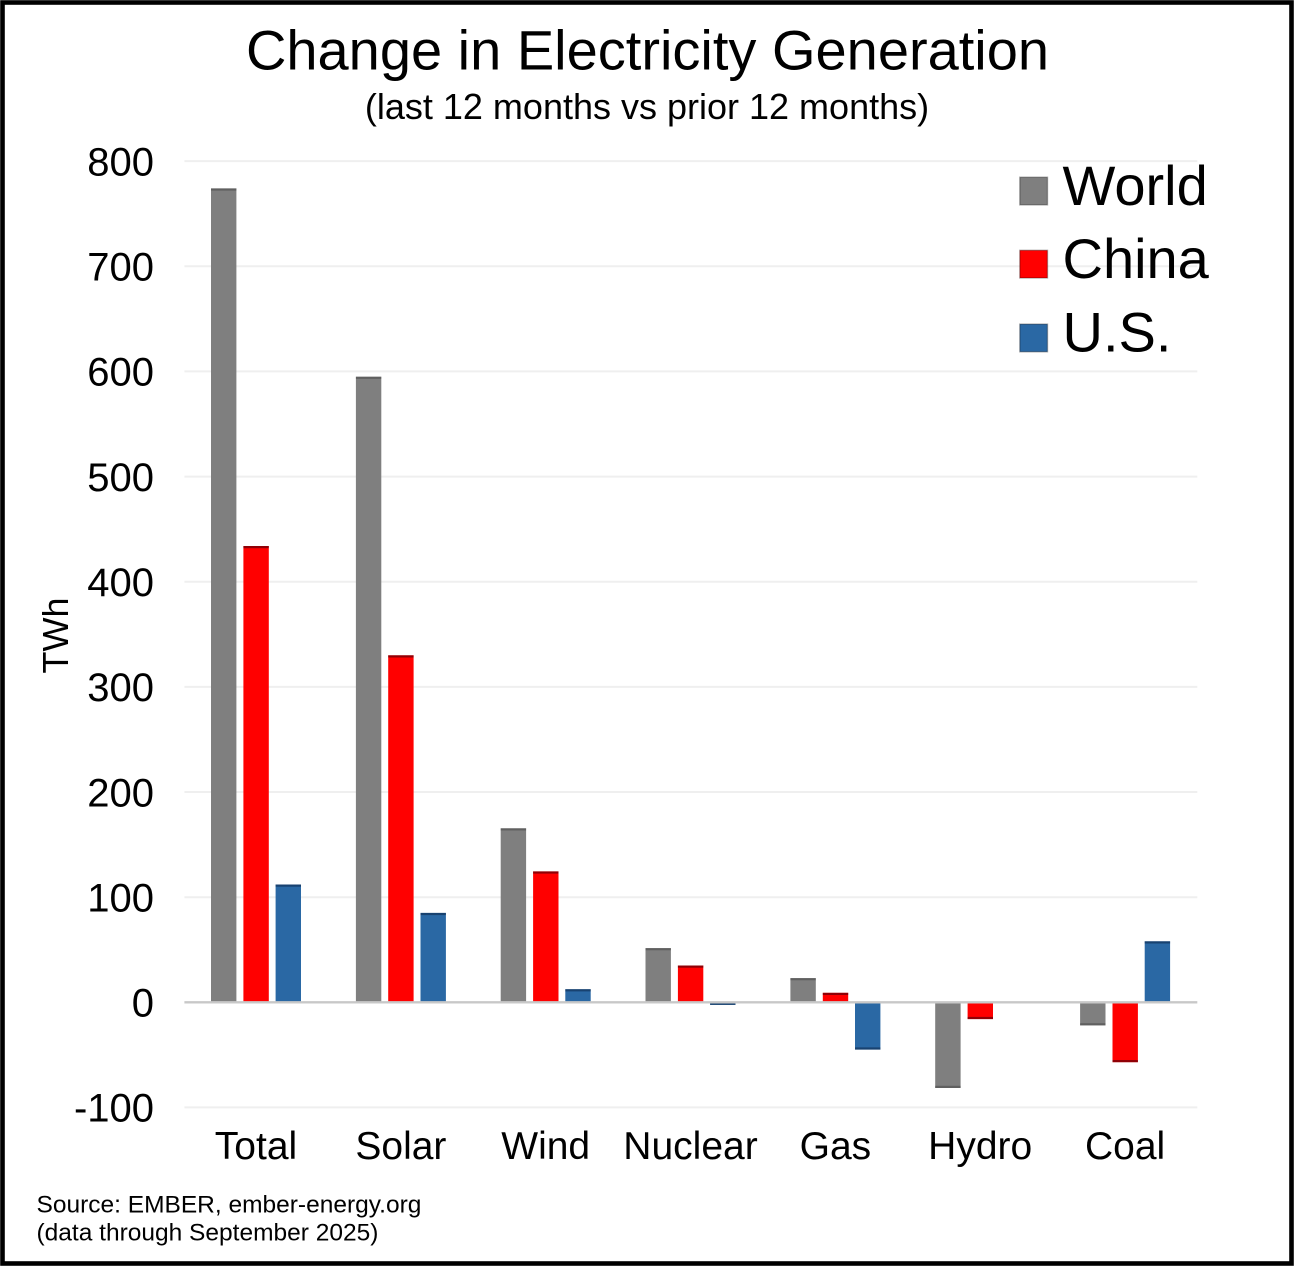 The image size is (1294, 1266). What do you see at coordinates (120, 162) in the screenshot?
I see `svg-text: 800` at bounding box center [120, 162].